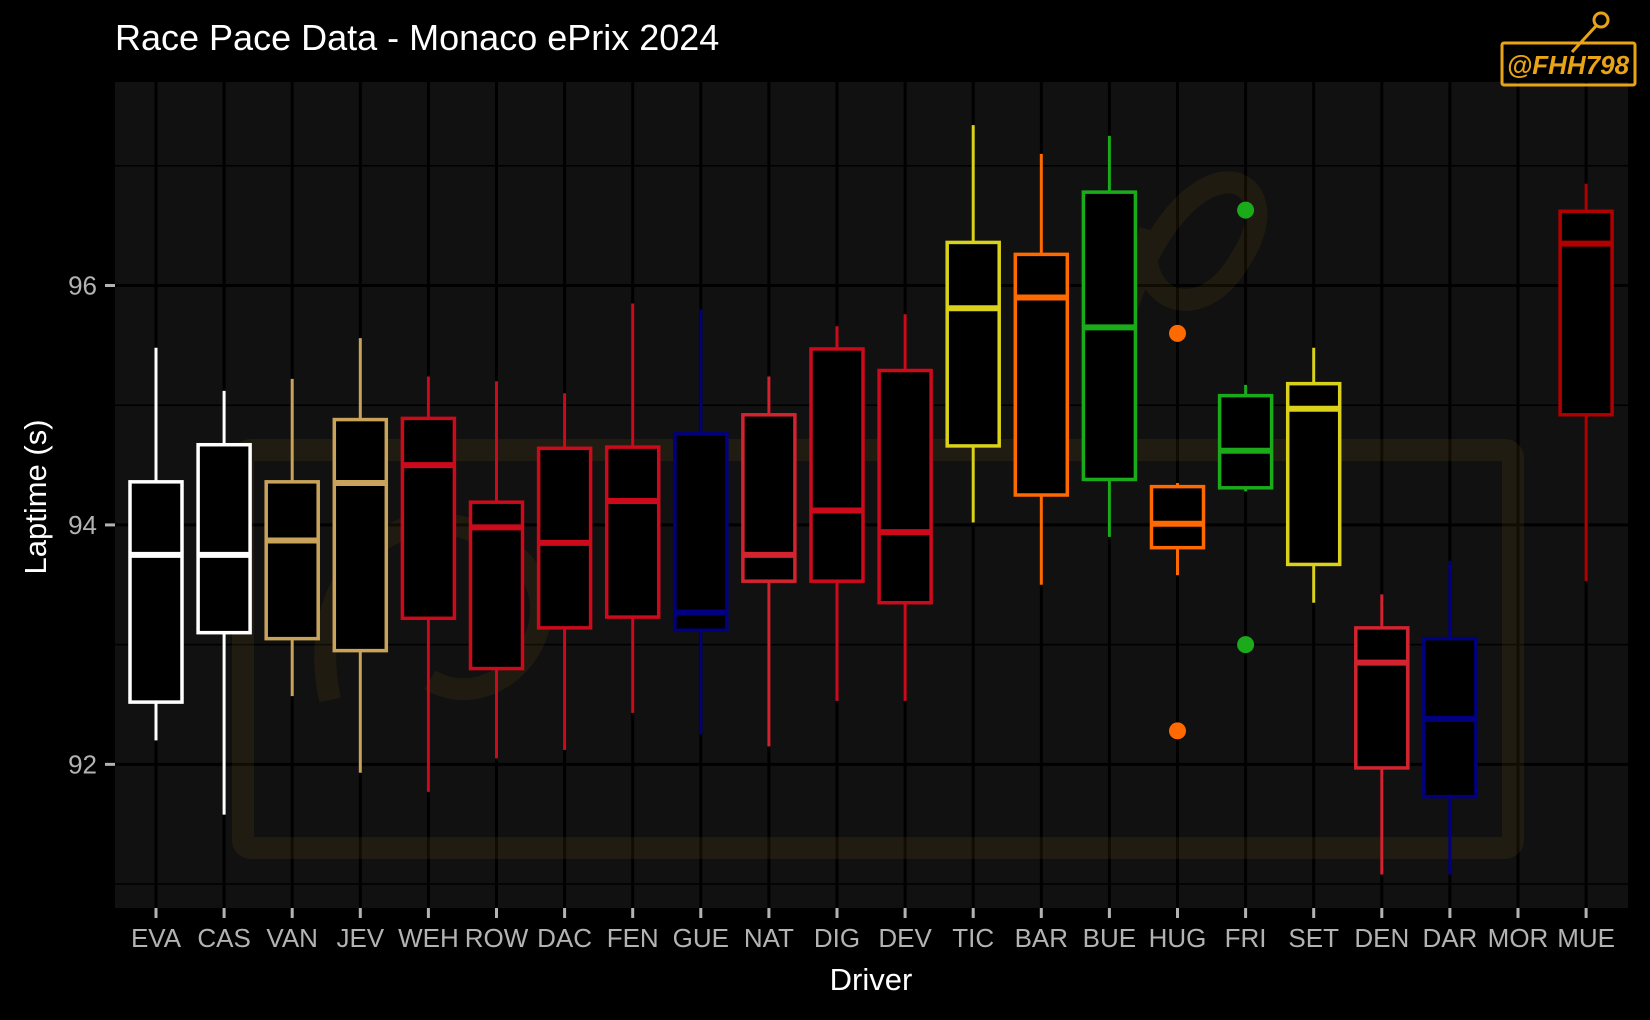  I want to click on x-tick-label: DAC, so click(564, 938).